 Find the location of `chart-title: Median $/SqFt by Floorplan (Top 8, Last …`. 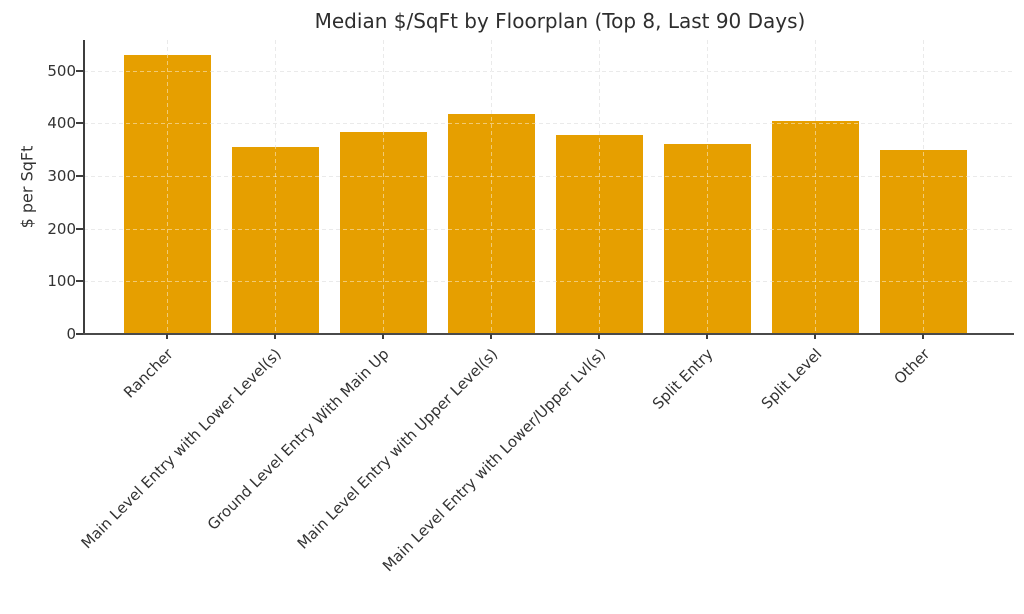

chart-title: Median $/SqFt by Floorplan (Top 8, Last … is located at coordinates (560, 21).